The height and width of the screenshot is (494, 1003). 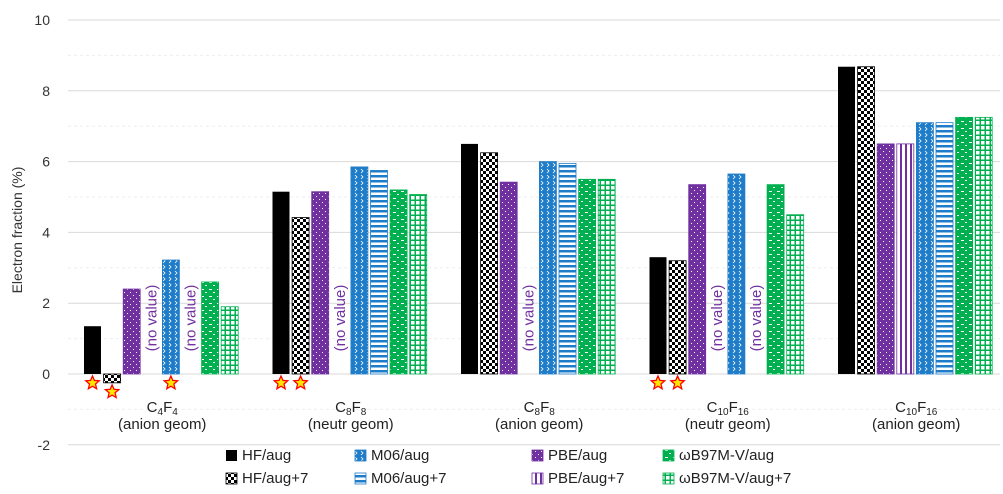 I want to click on y-axis-label: Electron fraction (%), so click(x=17, y=230).